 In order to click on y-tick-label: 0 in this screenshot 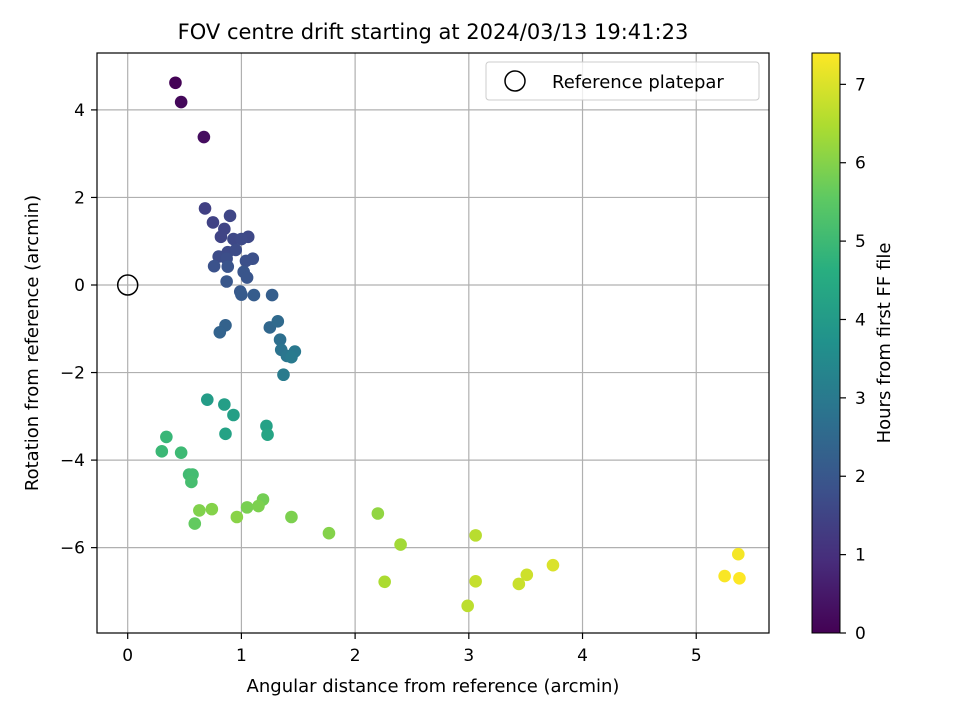, I will do `click(79, 286)`.